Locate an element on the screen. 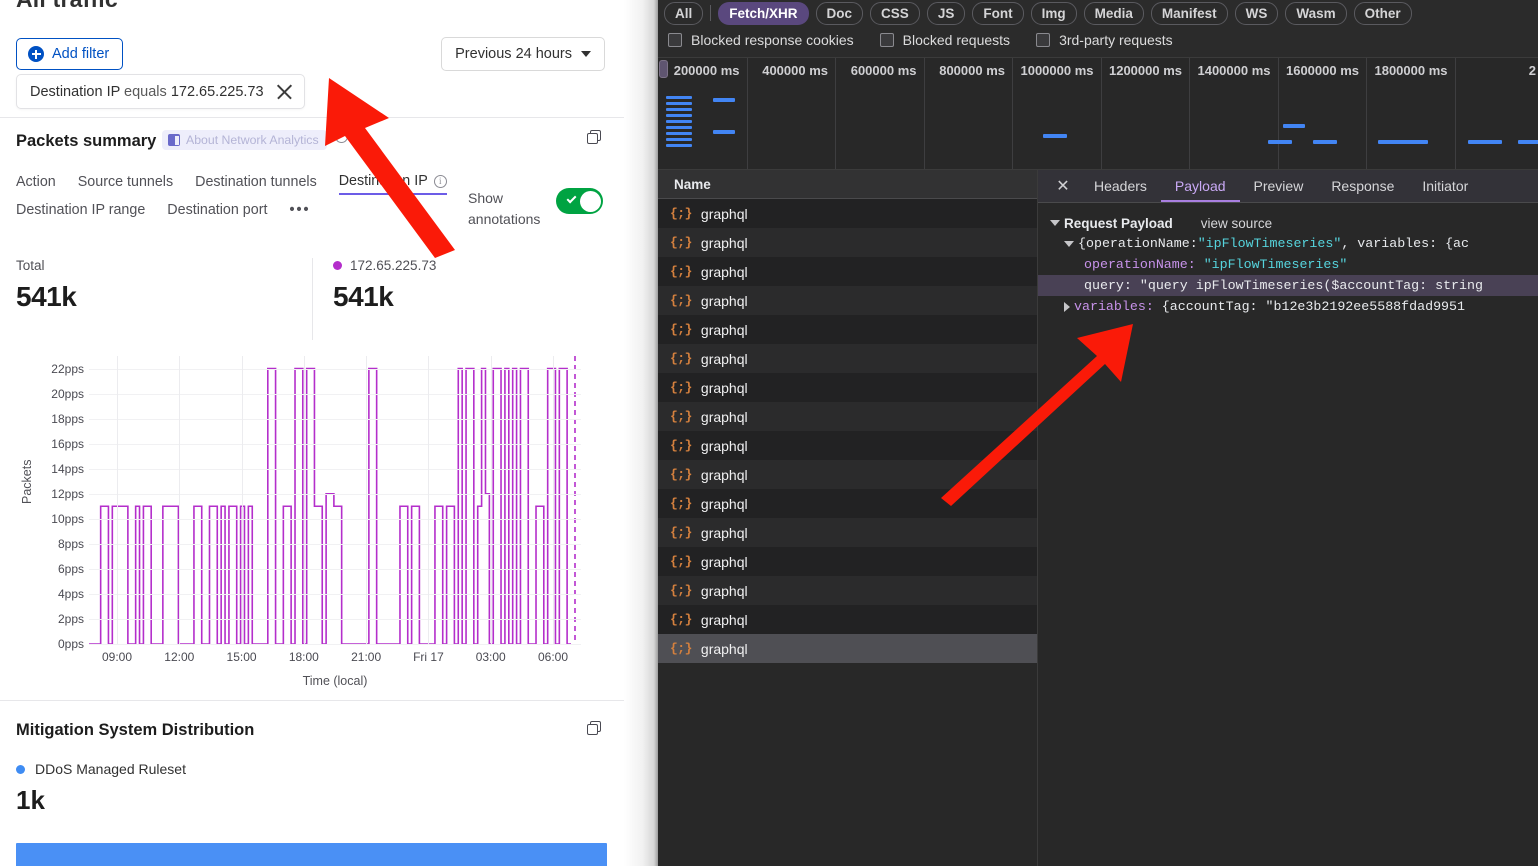 This screenshot has width=1538, height=866. tab-headers: Headers is located at coordinates (1120, 186).